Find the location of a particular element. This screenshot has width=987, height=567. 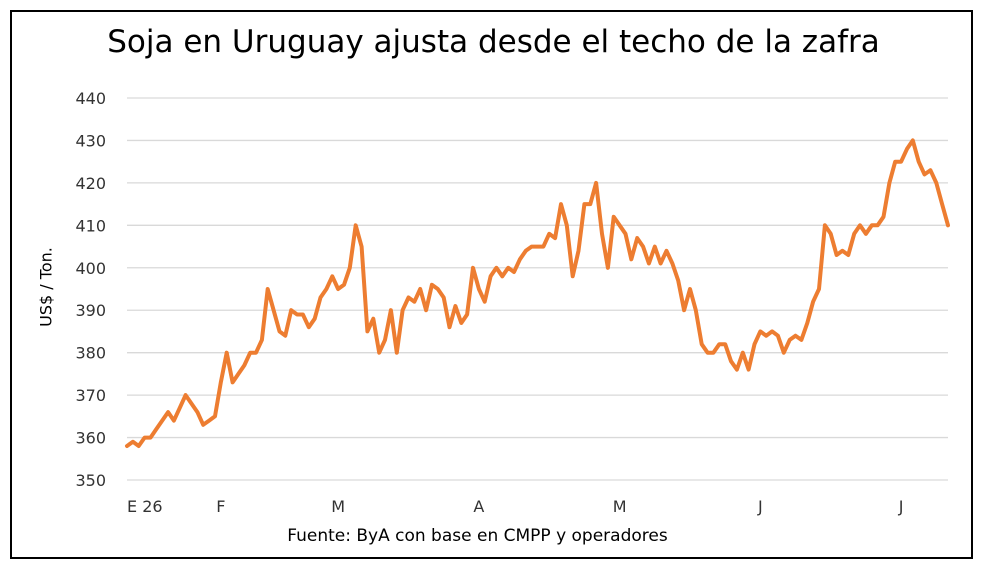

y-tick-label: 370 is located at coordinates (90, 395).